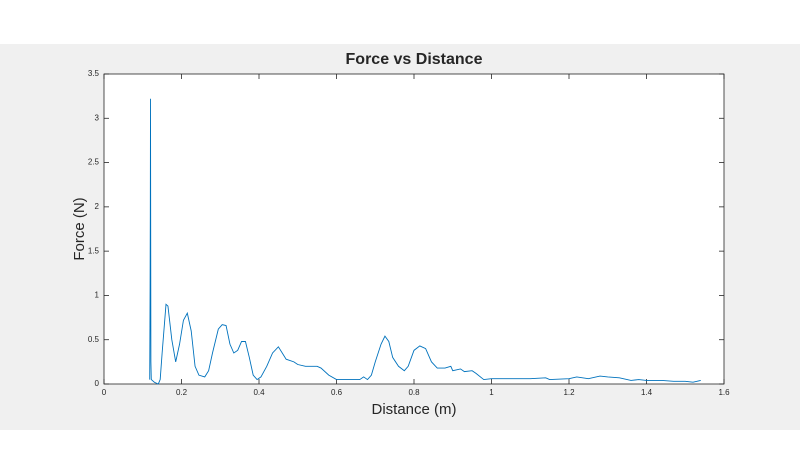 This screenshot has height=449, width=800. I want to click on x-tick-label: 0, so click(104, 392).